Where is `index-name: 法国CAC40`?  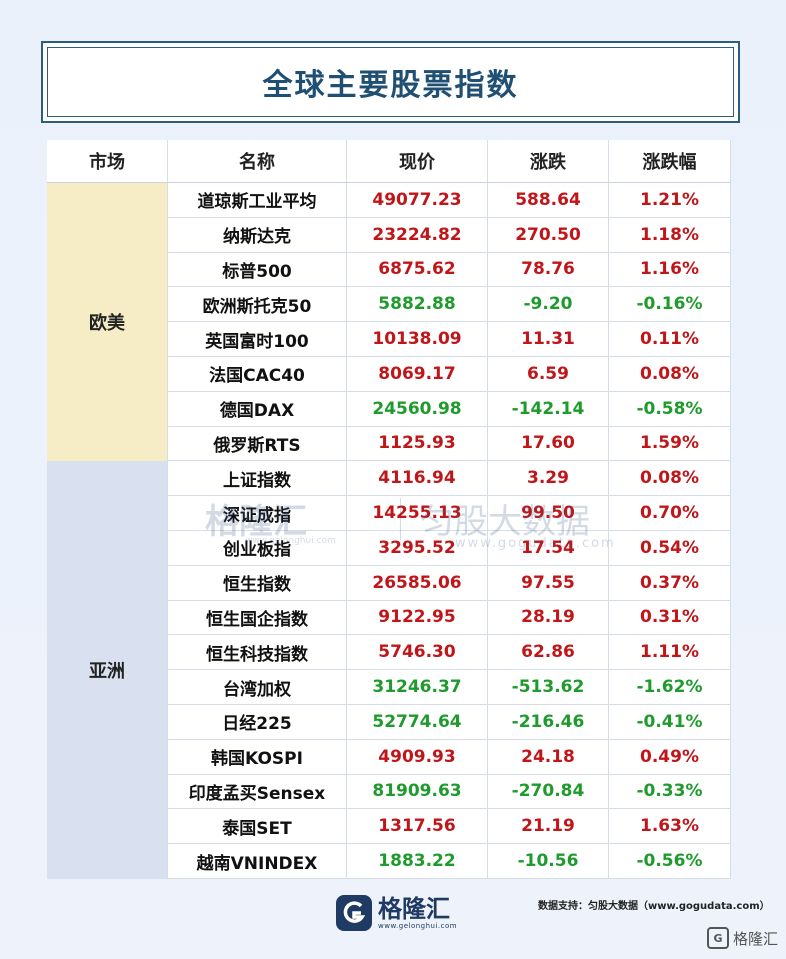
index-name: 法国CAC40 is located at coordinates (257, 373).